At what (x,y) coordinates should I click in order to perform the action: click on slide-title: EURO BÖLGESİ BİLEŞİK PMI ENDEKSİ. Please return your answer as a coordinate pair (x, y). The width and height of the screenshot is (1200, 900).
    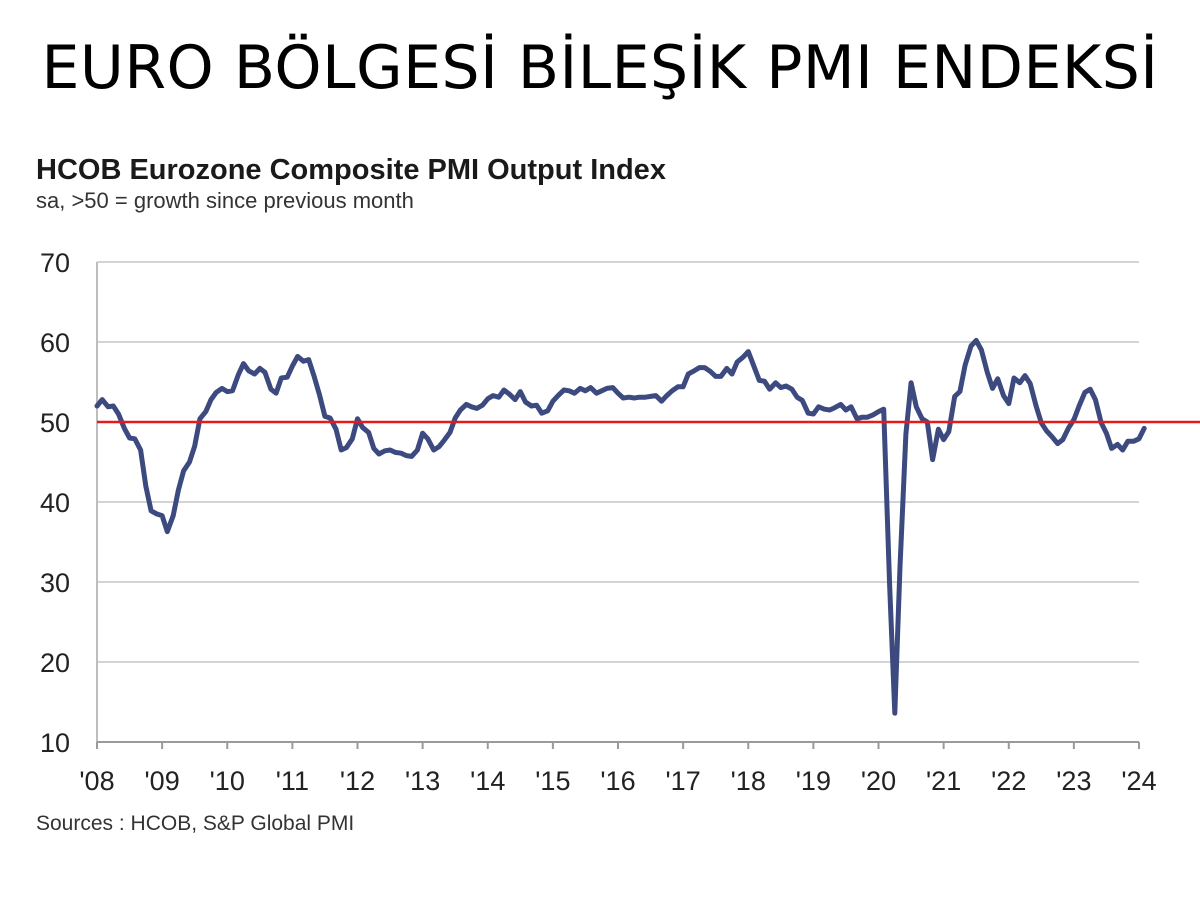
    Looking at the image, I should click on (600, 68).